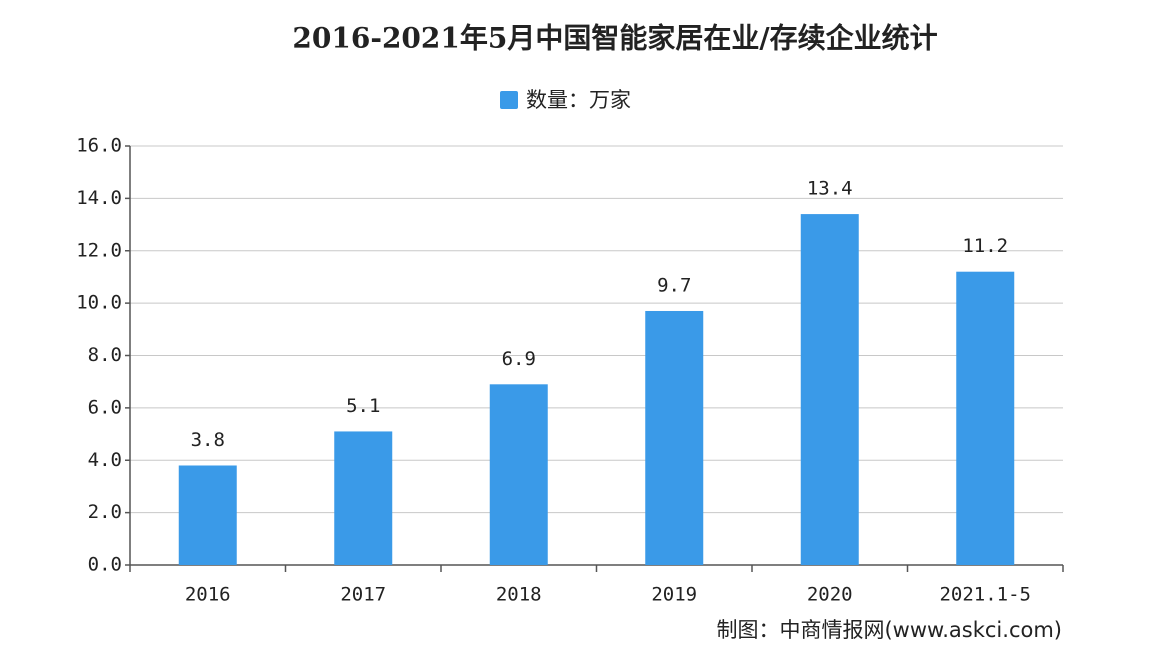 The height and width of the screenshot is (658, 1152). I want to click on y-tick-label: 14.0, so click(99, 198).